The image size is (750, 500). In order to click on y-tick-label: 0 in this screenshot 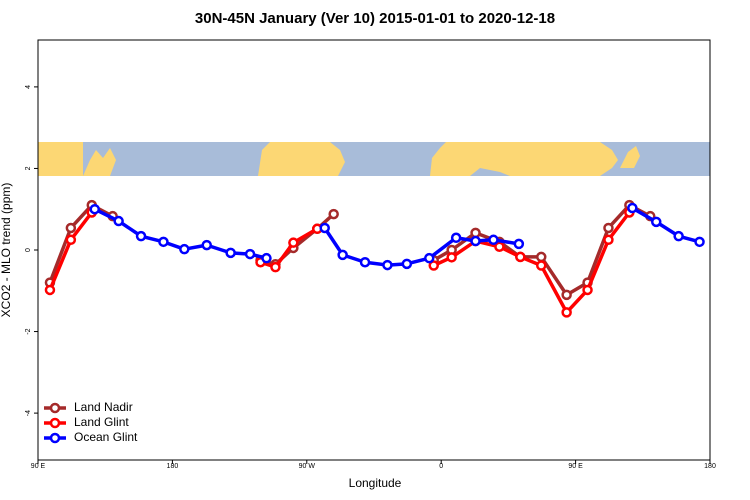, I will do `click(28, 250)`.